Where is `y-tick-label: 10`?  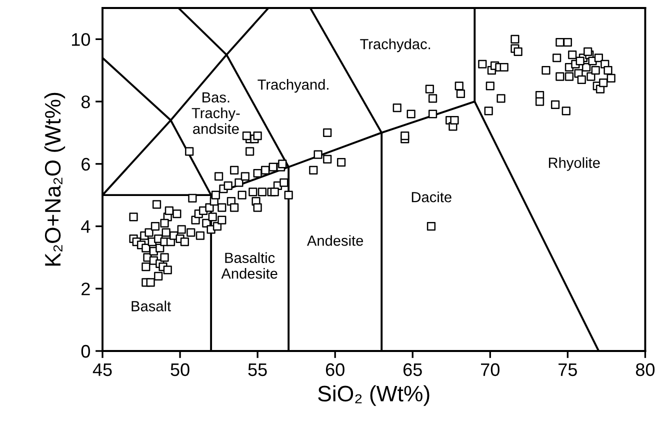
y-tick-label: 10 is located at coordinates (81, 39).